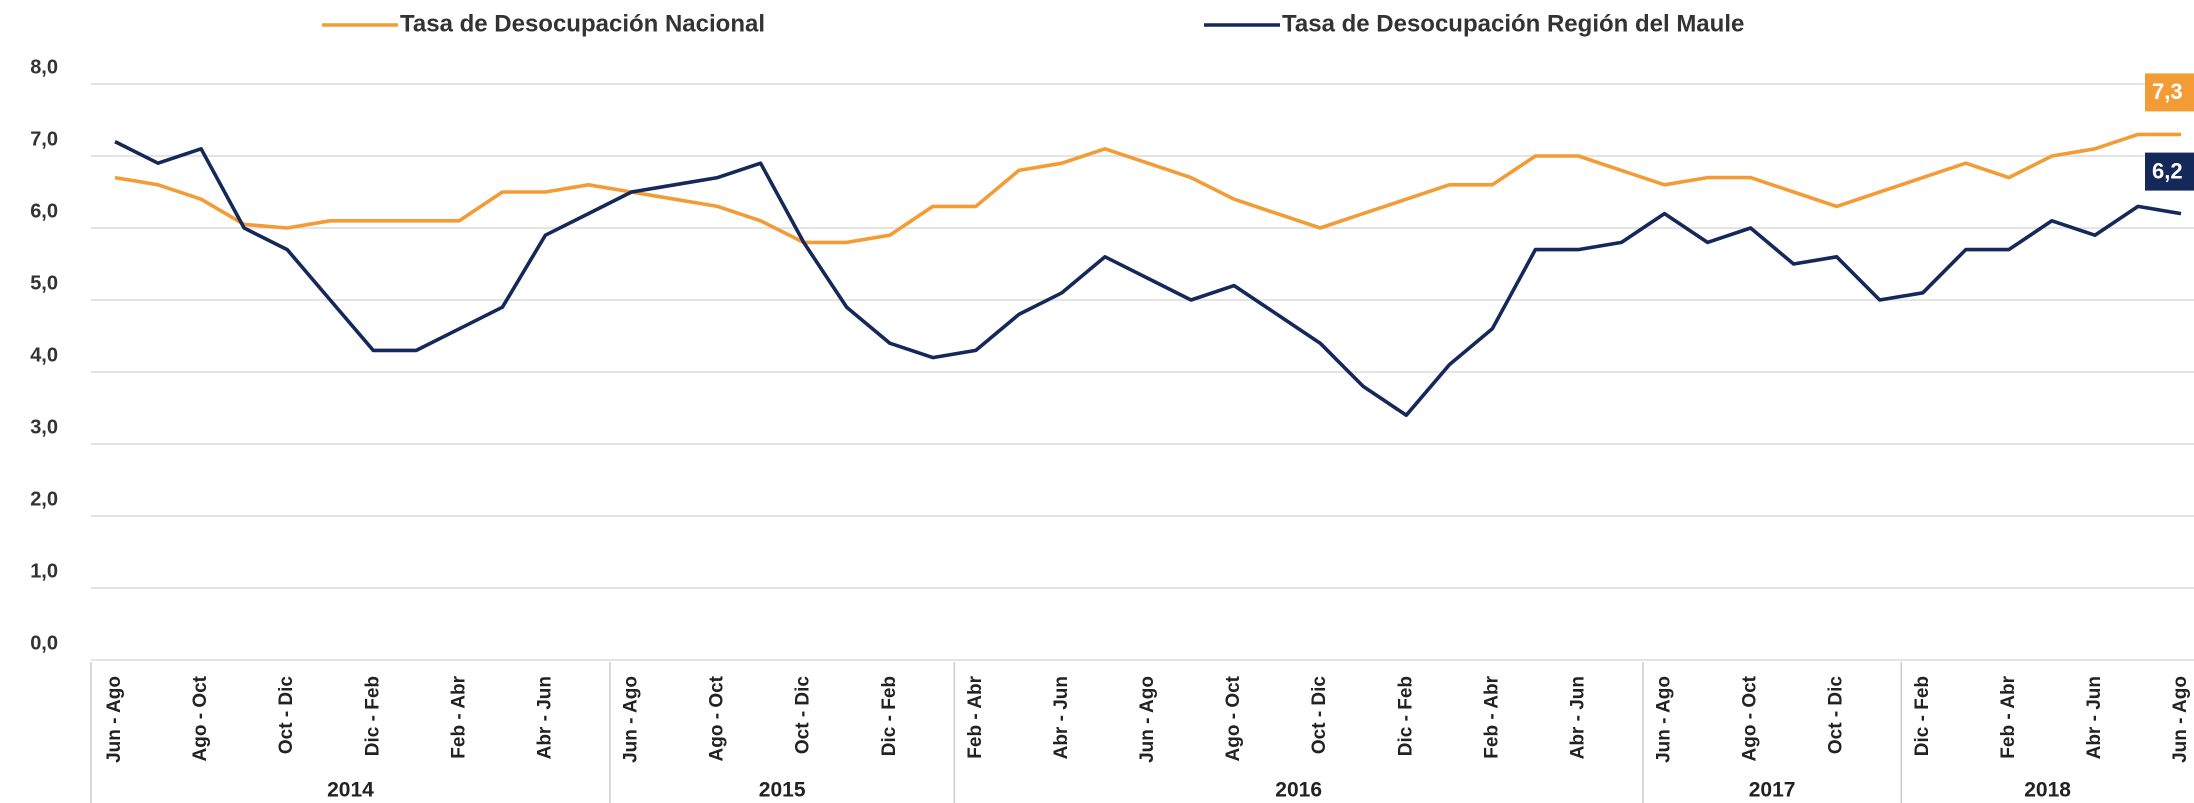  I want to click on legend-label: Tasa de Desocupación Región del Maule, so click(1513, 23).